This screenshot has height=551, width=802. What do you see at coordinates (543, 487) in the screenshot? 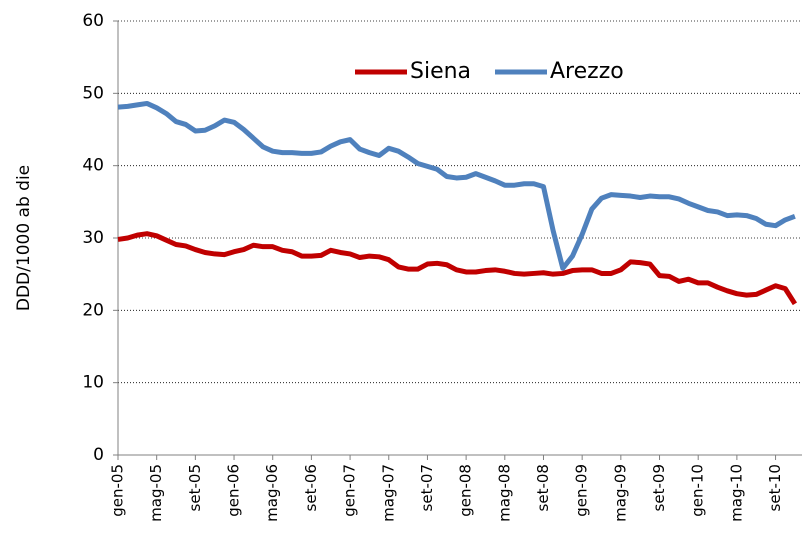
I see `x-tick-label: set-08` at bounding box center [543, 487].